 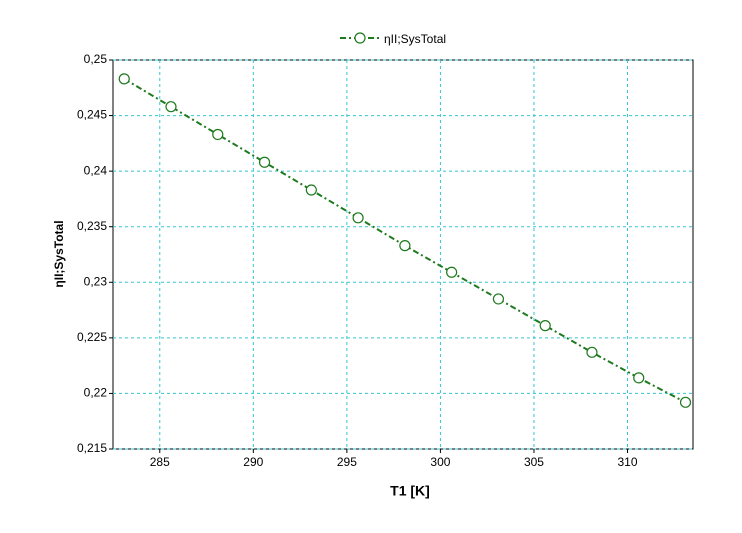 I want to click on y-tick-label: 0,225, so click(x=92, y=337).